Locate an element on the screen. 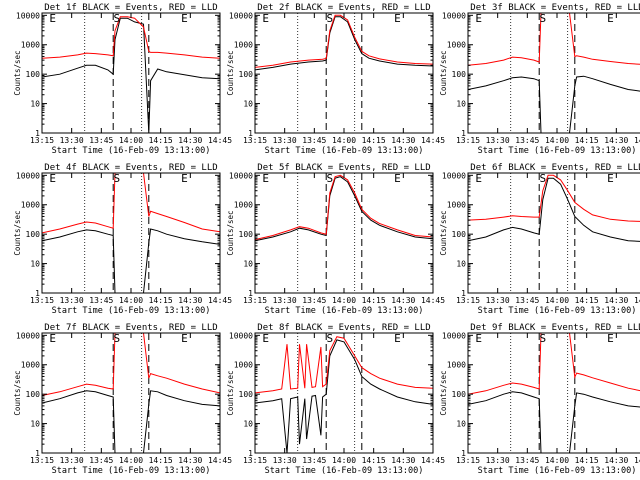 This screenshot has height=480, width=640. panel-title: Det 3f BLACK = Events, RED = LLD is located at coordinates (555, 8).